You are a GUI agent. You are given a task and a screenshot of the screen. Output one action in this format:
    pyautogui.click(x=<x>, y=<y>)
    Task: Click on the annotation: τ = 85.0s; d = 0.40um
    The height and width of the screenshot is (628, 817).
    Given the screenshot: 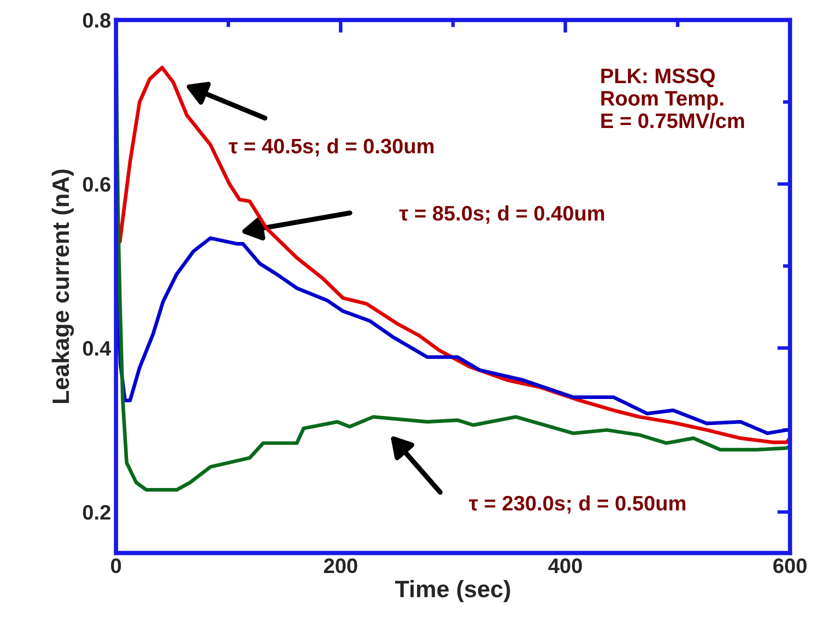 What is the action you would take?
    pyautogui.click(x=501, y=214)
    